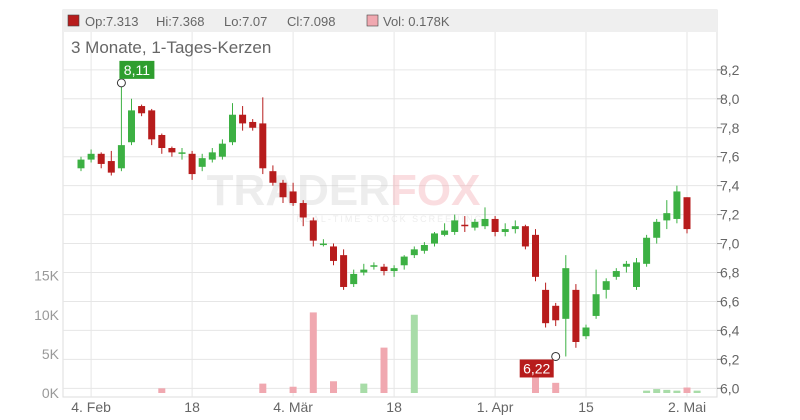  What do you see at coordinates (730, 330) in the screenshot?
I see `price-tick-label: 6,4` at bounding box center [730, 330].